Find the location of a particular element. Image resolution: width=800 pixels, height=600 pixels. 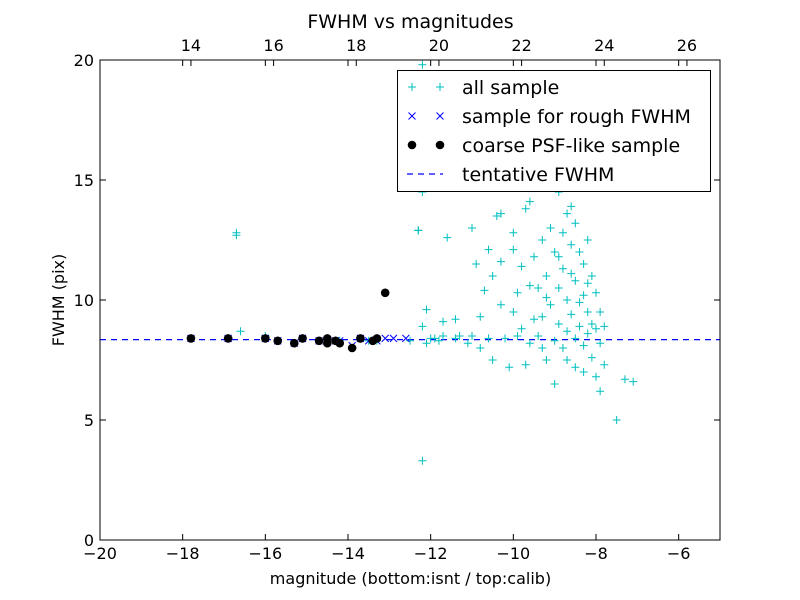

y-axis-title: FWHM (pix) is located at coordinates (58, 300).